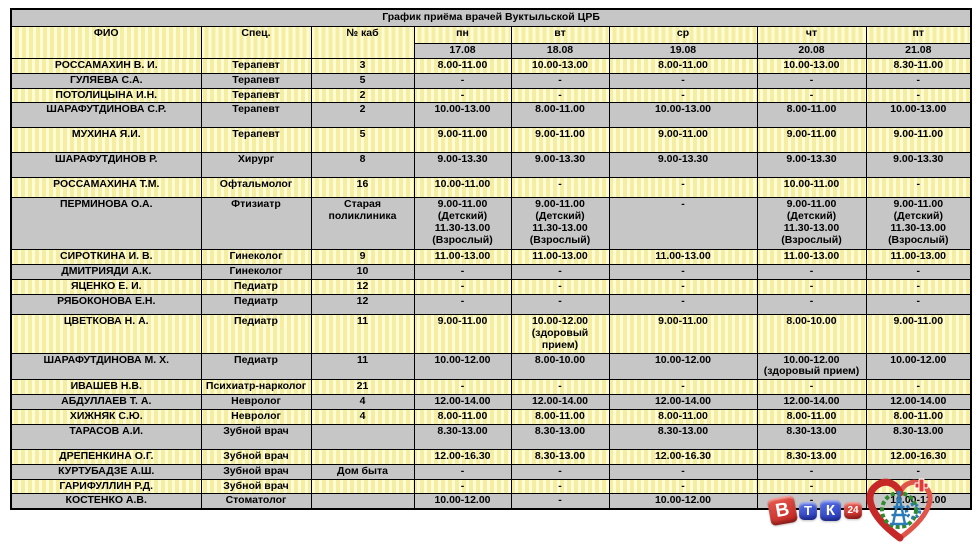 The width and height of the screenshot is (980, 546). Describe the element at coordinates (462, 188) in the screenshot. I see `time-cell: 10.00-11.00` at that location.